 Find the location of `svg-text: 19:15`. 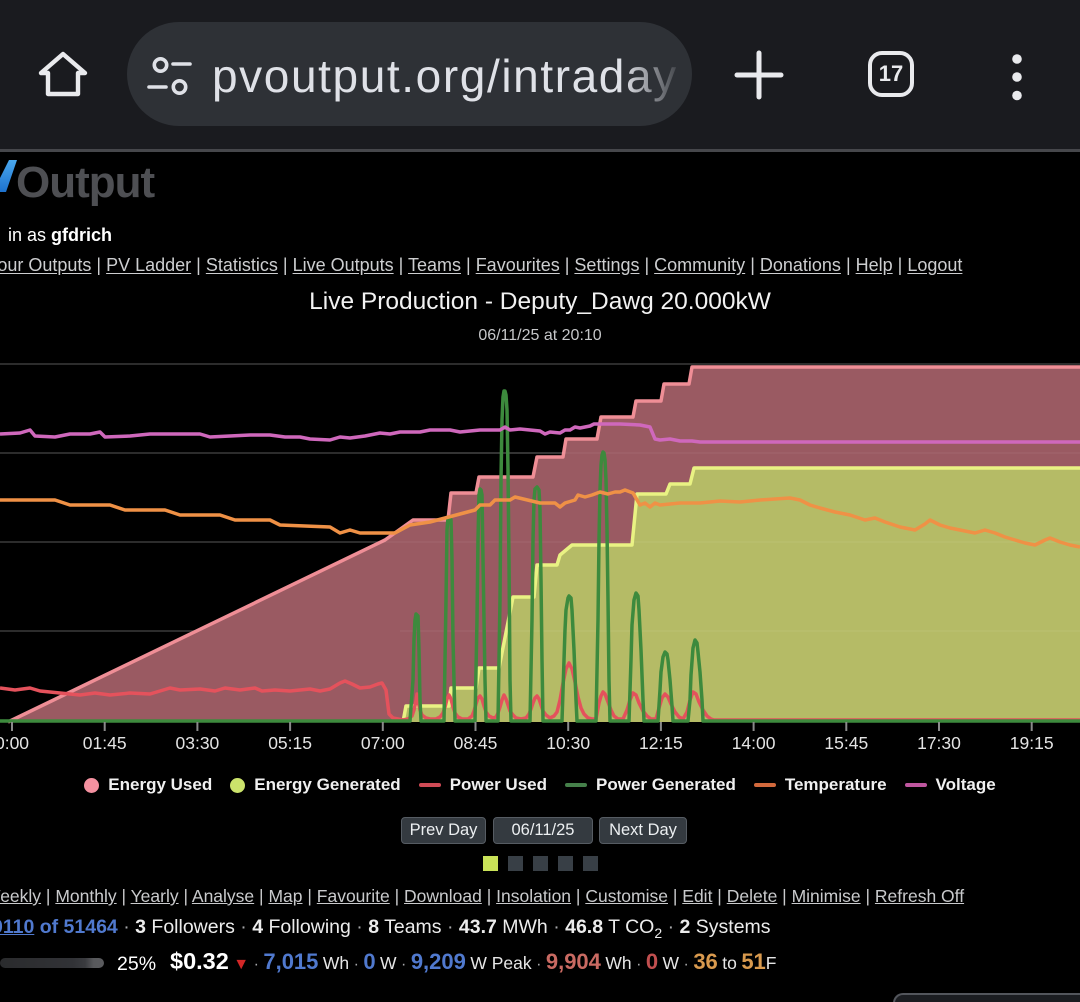

svg-text: 19:15 is located at coordinates (1032, 743).